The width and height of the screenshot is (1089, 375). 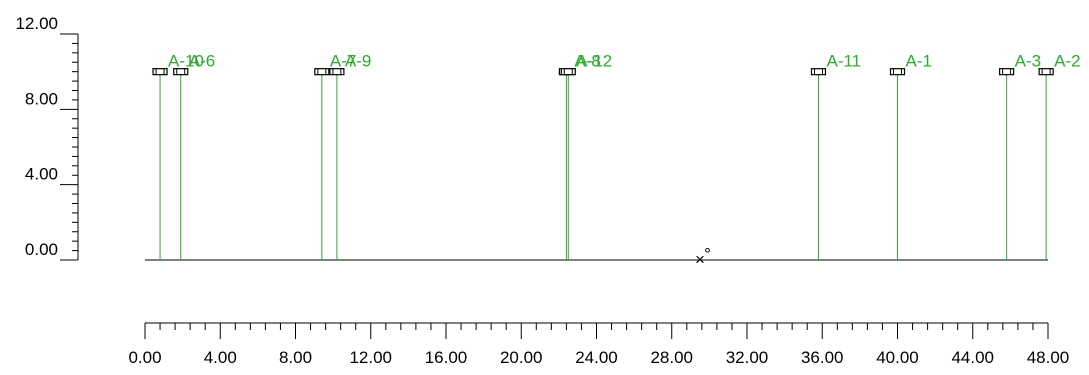 I want to click on pole: A-12, so click(x=586, y=156).